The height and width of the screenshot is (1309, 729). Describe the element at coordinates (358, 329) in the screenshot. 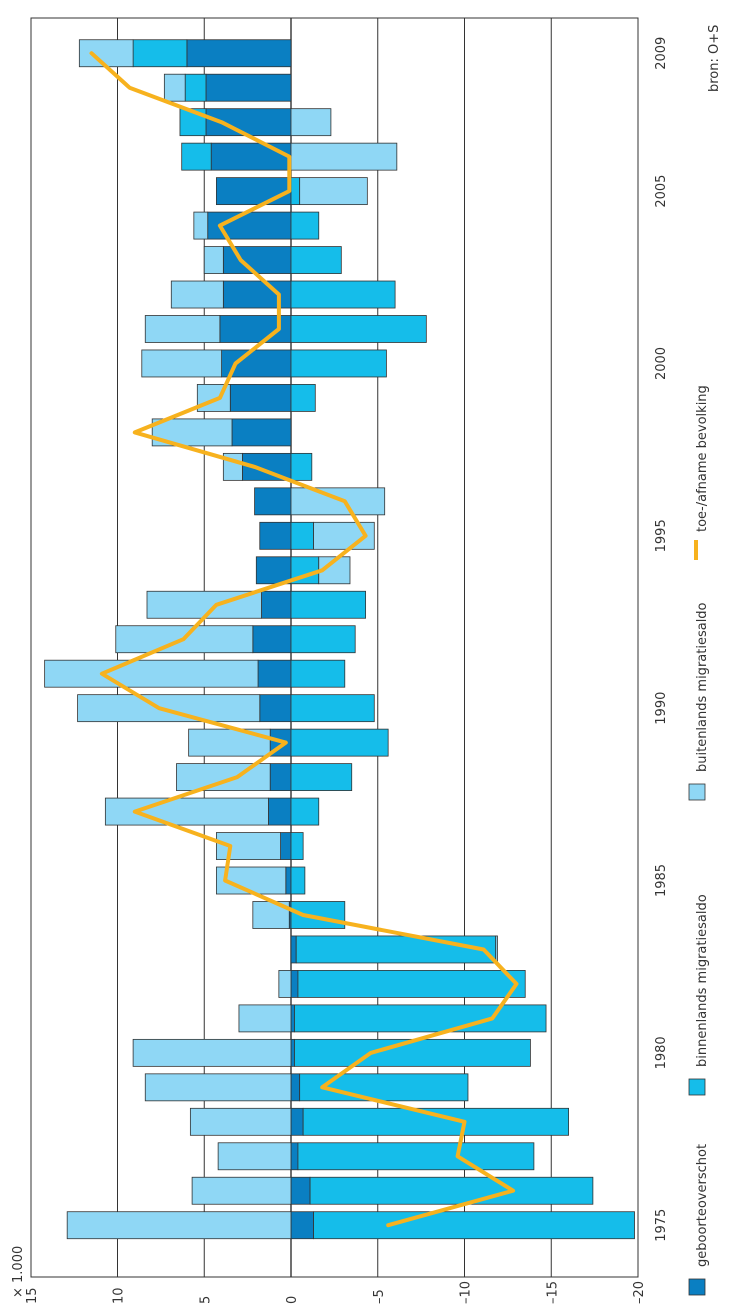

I see `bar-binnenlands-2001` at that location.